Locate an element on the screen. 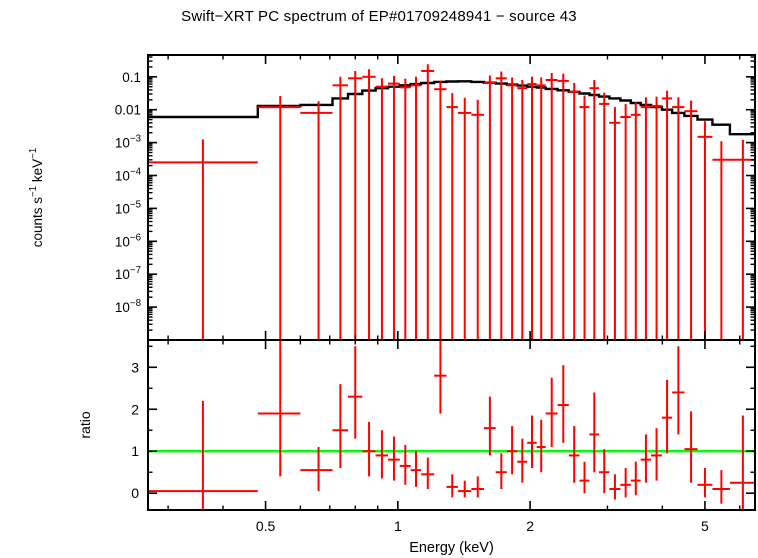  ratio-tick-label: 0 is located at coordinates (135, 493).